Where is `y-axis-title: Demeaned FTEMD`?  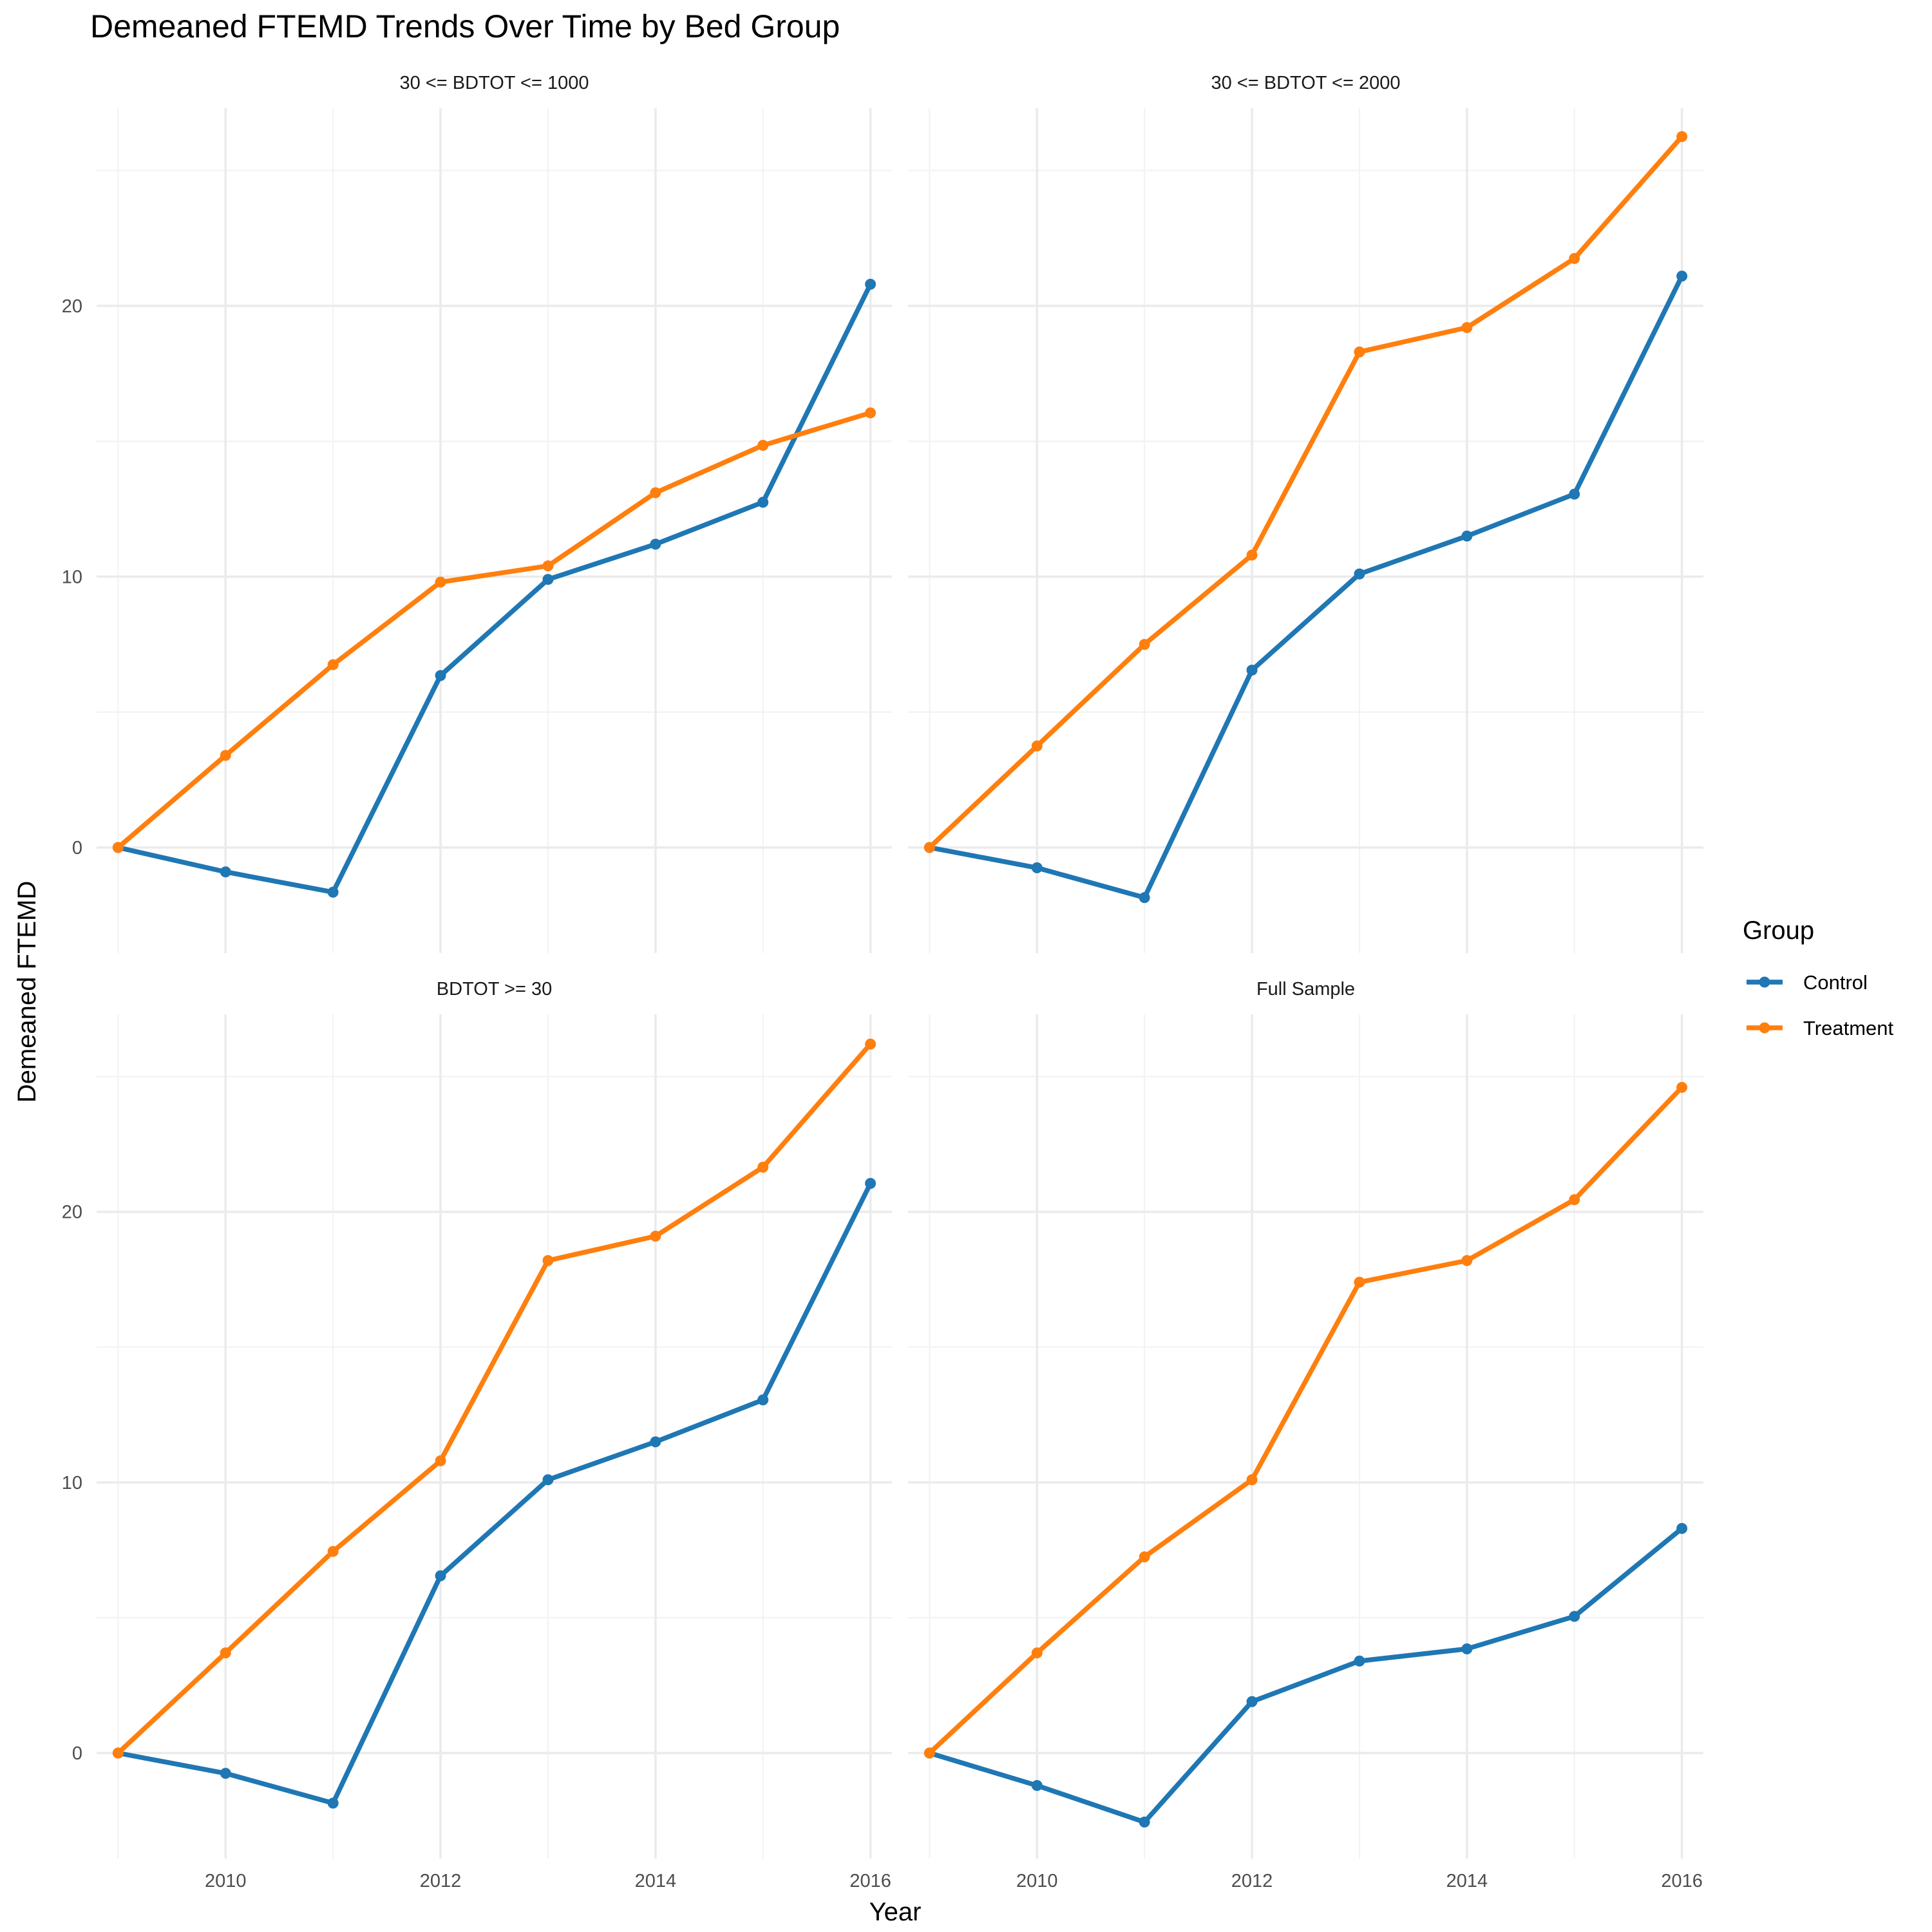 y-axis-title: Demeaned FTEMD is located at coordinates (27, 992).